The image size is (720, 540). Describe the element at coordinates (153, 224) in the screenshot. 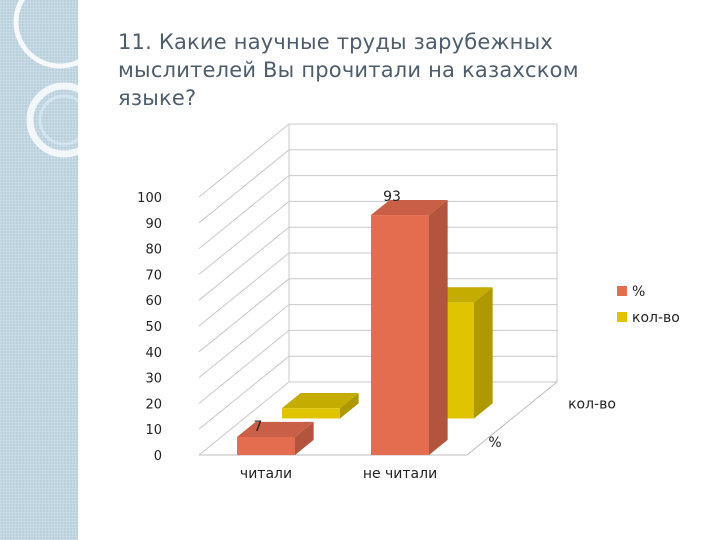

I see `y-tick-label: 90` at that location.